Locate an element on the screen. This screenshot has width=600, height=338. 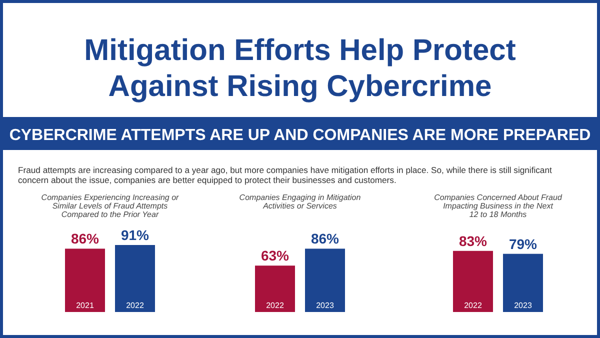
chart-title: Companies Engaging in Mitigation Activities or Services is located at coordinates (300, 201).